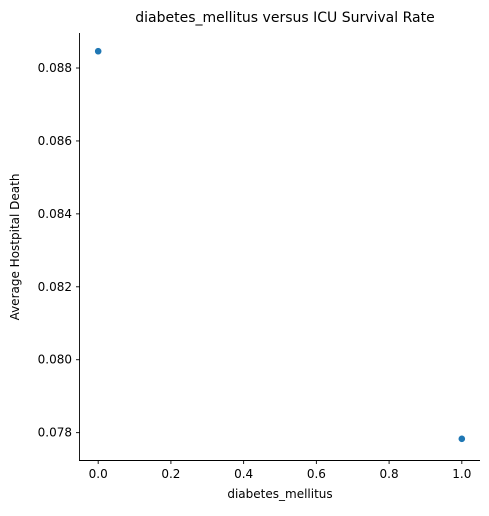 The image size is (489, 516). What do you see at coordinates (55, 141) in the screenshot?
I see `y-tick-label: 0.086` at bounding box center [55, 141].